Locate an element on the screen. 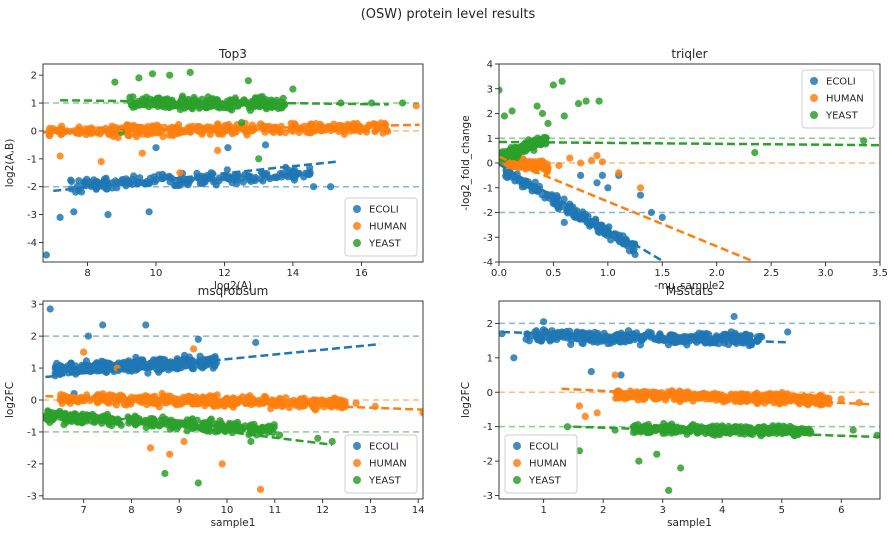 This screenshot has width=895, height=537. y-tick-label: 2 is located at coordinates (490, 114).